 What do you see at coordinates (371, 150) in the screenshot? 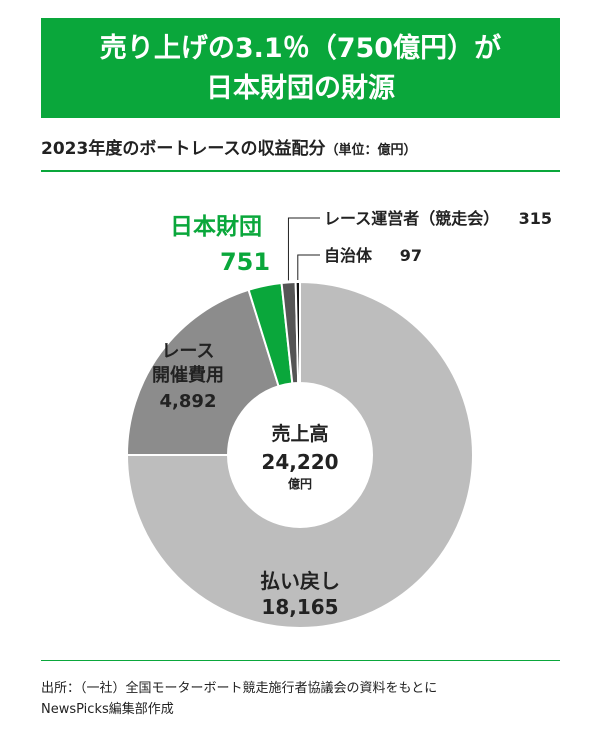
I see `chart-unit: （単位：億円）` at bounding box center [371, 150].